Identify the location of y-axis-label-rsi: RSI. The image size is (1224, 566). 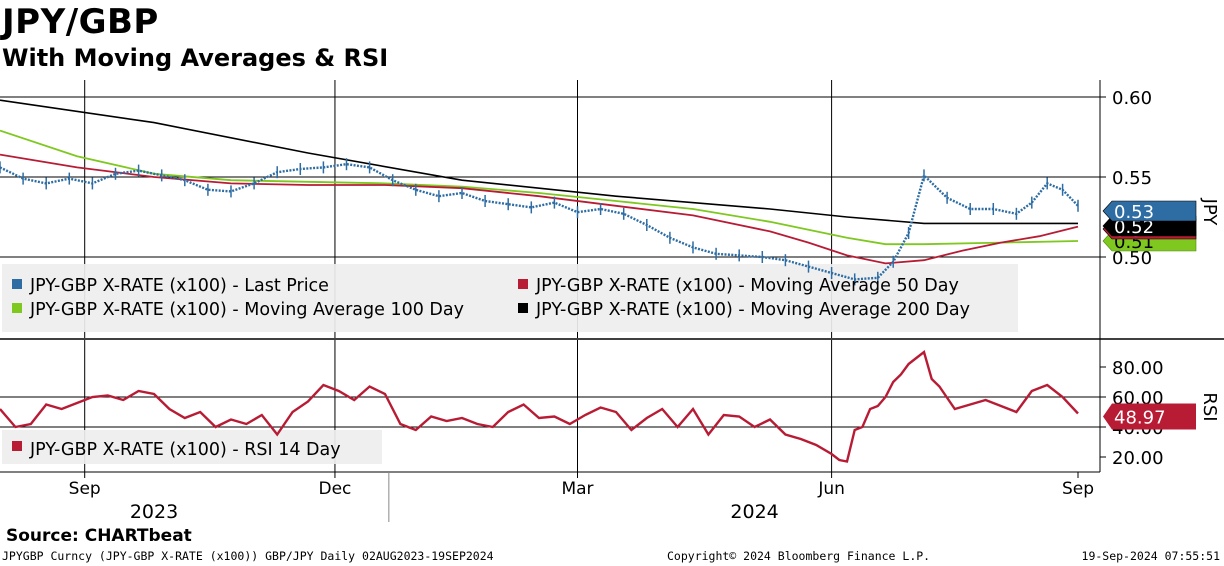
(1209, 406).